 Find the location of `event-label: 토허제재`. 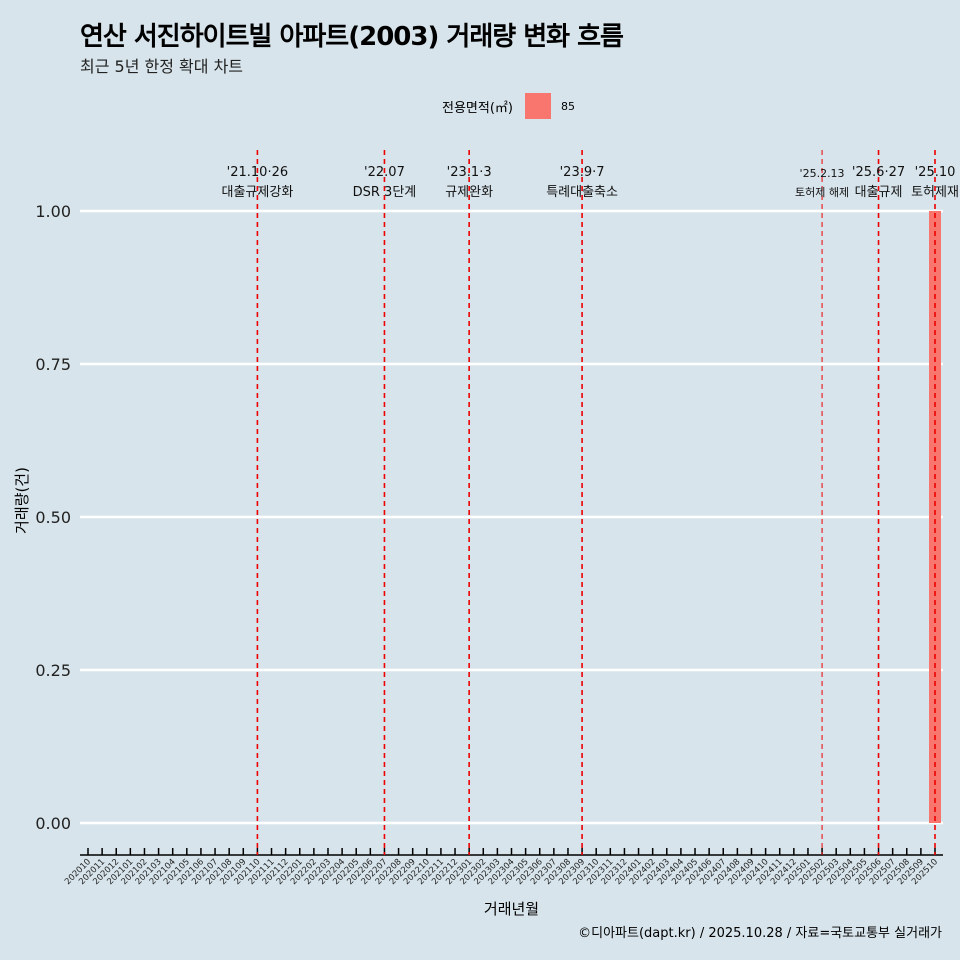

event-label: 토허제재 is located at coordinates (935, 192).